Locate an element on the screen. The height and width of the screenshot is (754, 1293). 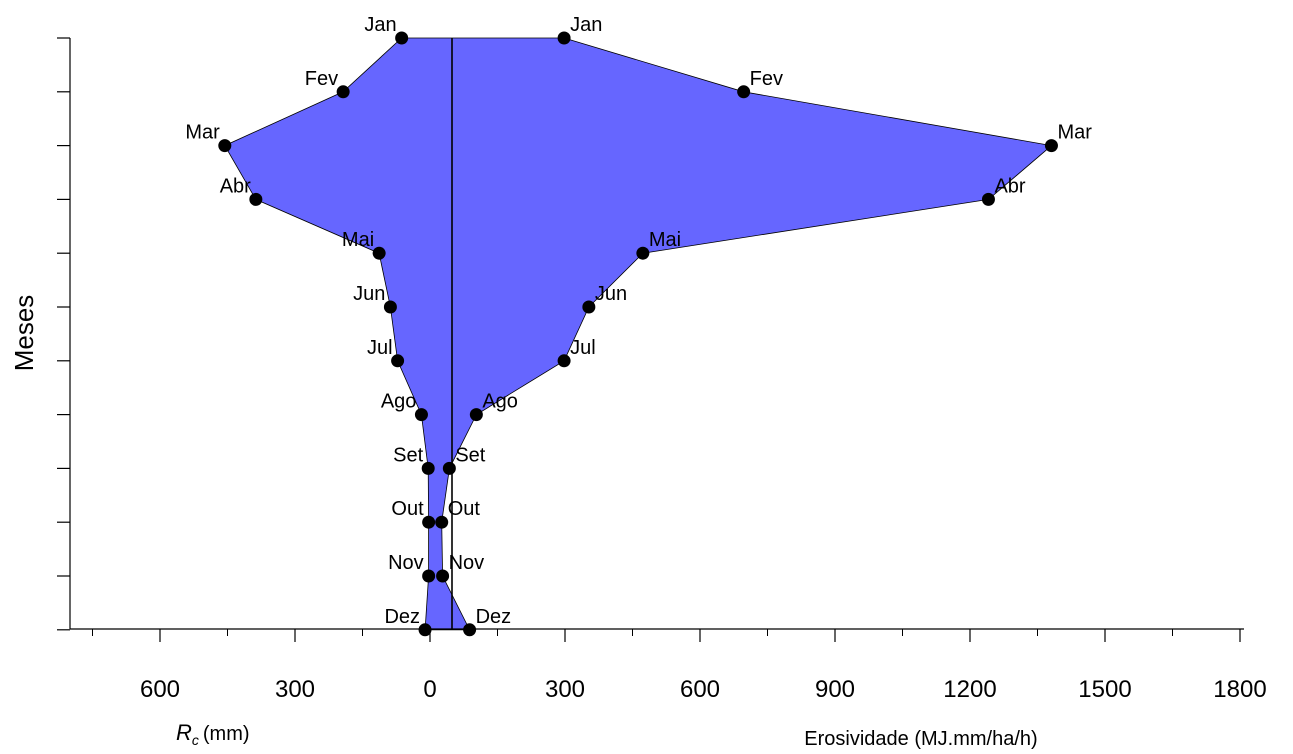
rc-label-mar: Mar is located at coordinates (202, 133).